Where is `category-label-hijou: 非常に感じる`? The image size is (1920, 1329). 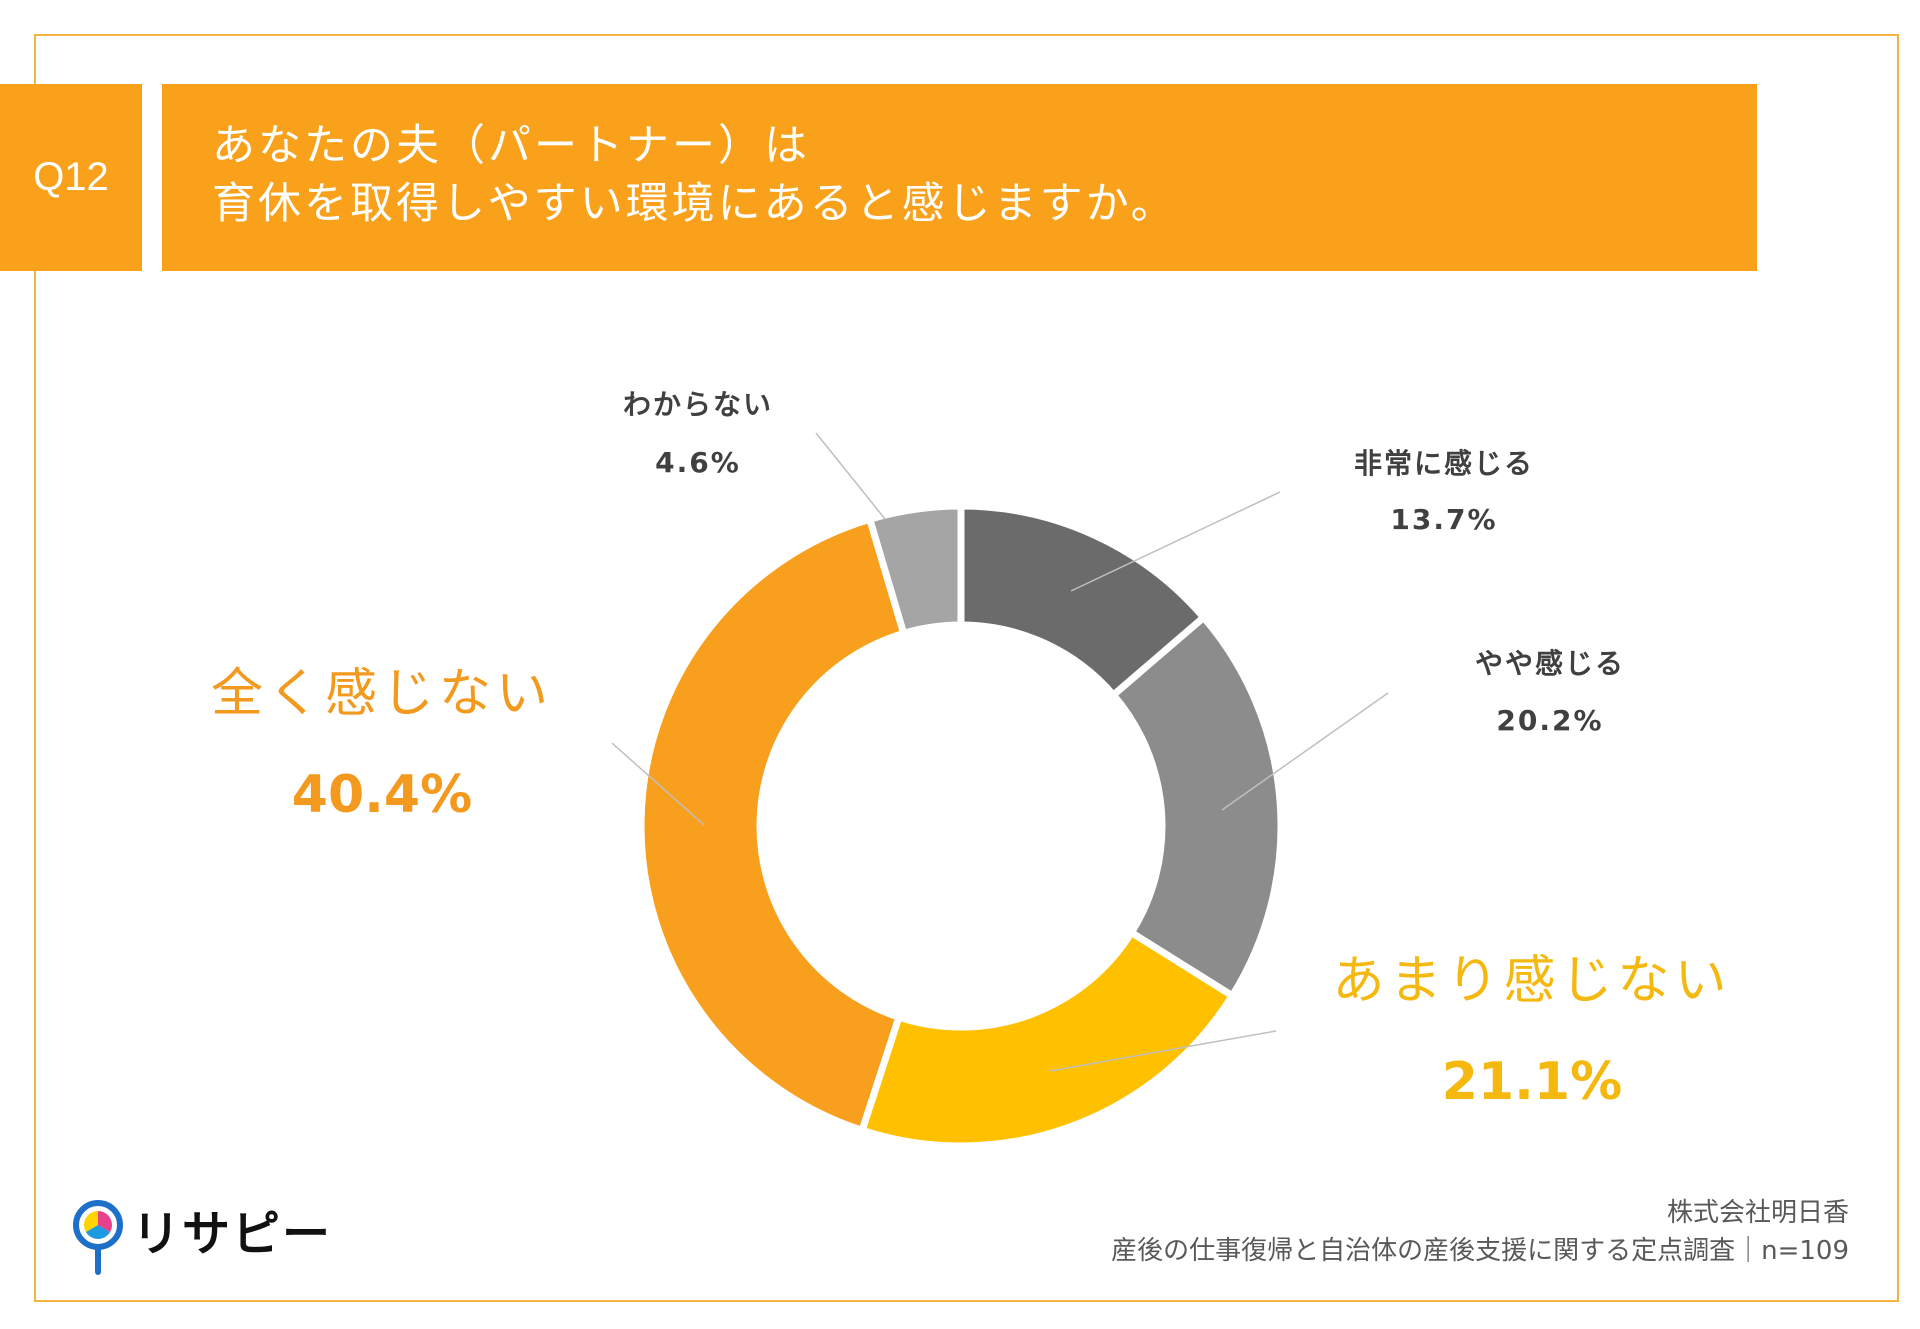
category-label-hijou: 非常に感じる is located at coordinates (1444, 463).